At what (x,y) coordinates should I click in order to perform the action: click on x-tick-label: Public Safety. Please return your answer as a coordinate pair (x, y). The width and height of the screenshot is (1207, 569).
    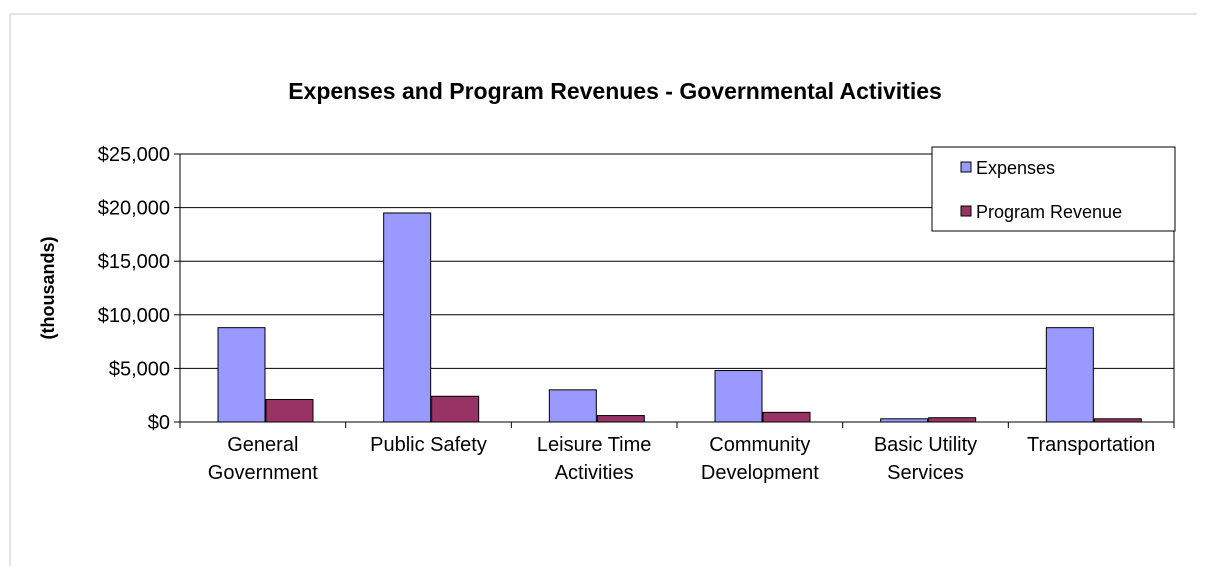
    Looking at the image, I should click on (428, 445).